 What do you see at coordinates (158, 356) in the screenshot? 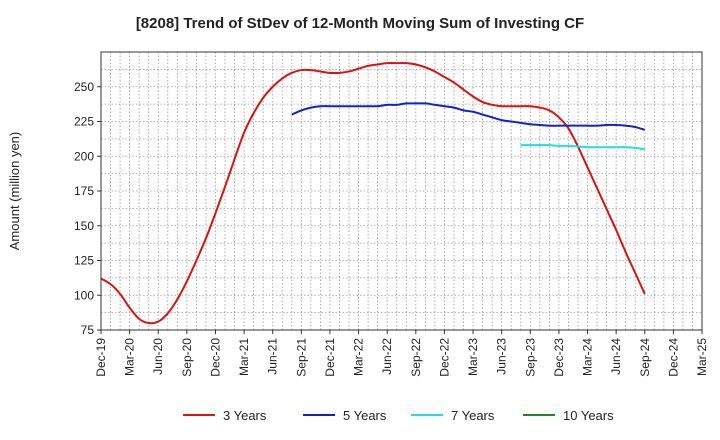
I see `x-tick-label: Jun-20` at bounding box center [158, 356].